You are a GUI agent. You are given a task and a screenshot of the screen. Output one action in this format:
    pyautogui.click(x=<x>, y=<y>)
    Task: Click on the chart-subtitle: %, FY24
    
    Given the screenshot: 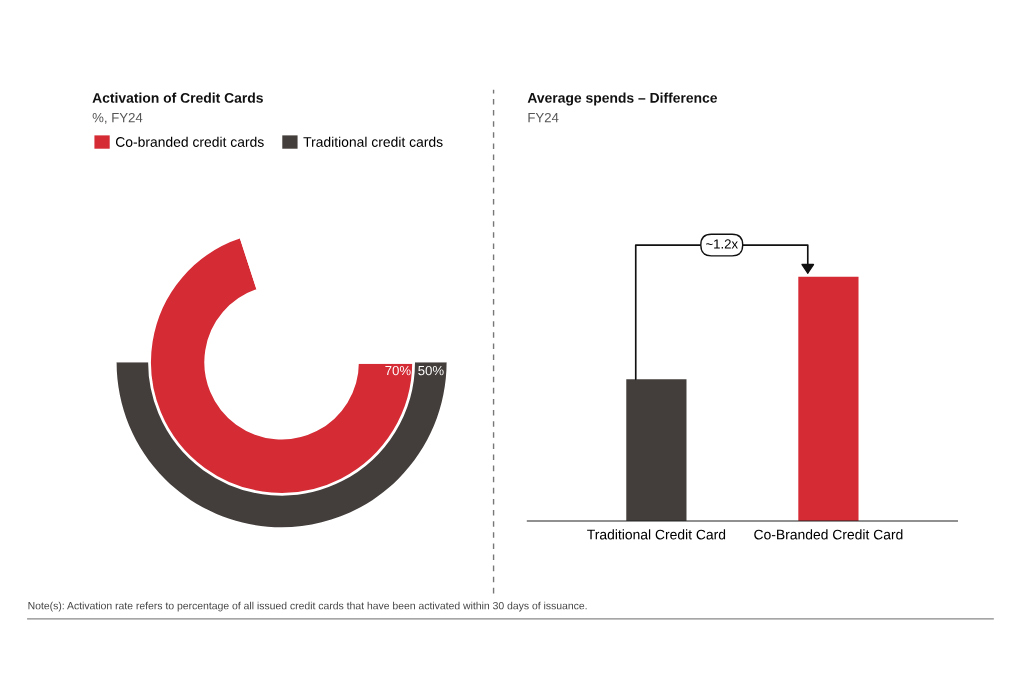 What is the action you would take?
    pyautogui.click(x=117, y=118)
    